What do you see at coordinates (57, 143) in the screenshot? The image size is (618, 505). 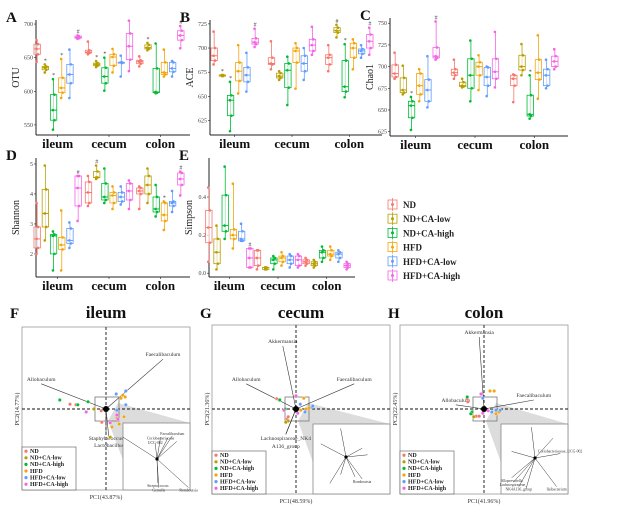 I see `x-category-label: ileum` at bounding box center [57, 143].